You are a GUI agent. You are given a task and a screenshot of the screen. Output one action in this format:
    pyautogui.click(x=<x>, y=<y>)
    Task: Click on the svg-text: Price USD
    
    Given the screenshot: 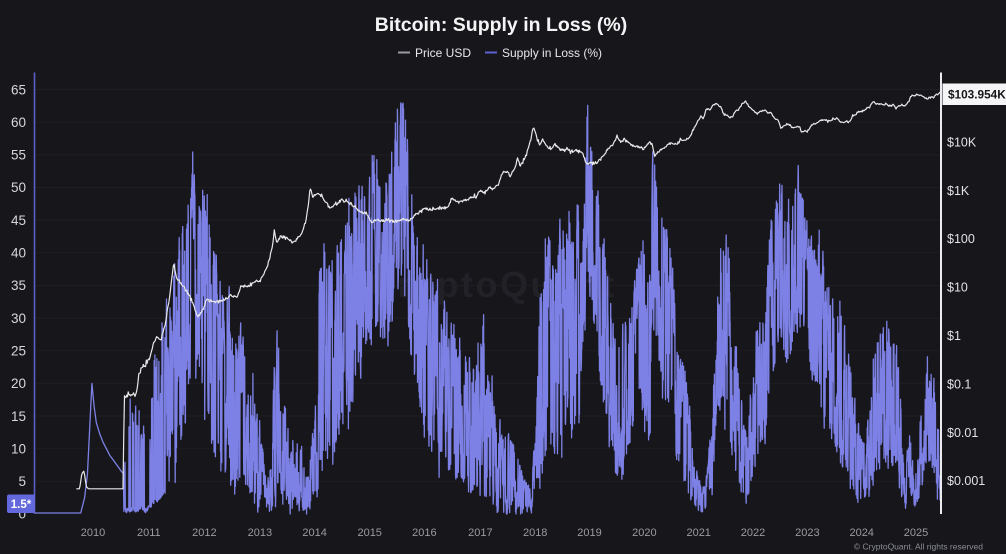 What is the action you would take?
    pyautogui.click(x=443, y=53)
    